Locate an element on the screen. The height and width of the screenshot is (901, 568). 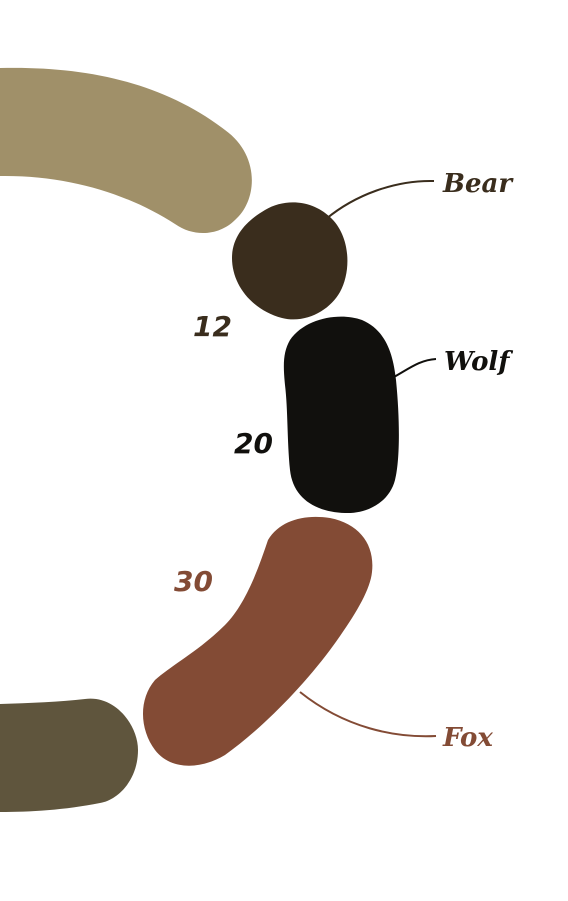
arc-dark-olive is located at coordinates (69, 755).